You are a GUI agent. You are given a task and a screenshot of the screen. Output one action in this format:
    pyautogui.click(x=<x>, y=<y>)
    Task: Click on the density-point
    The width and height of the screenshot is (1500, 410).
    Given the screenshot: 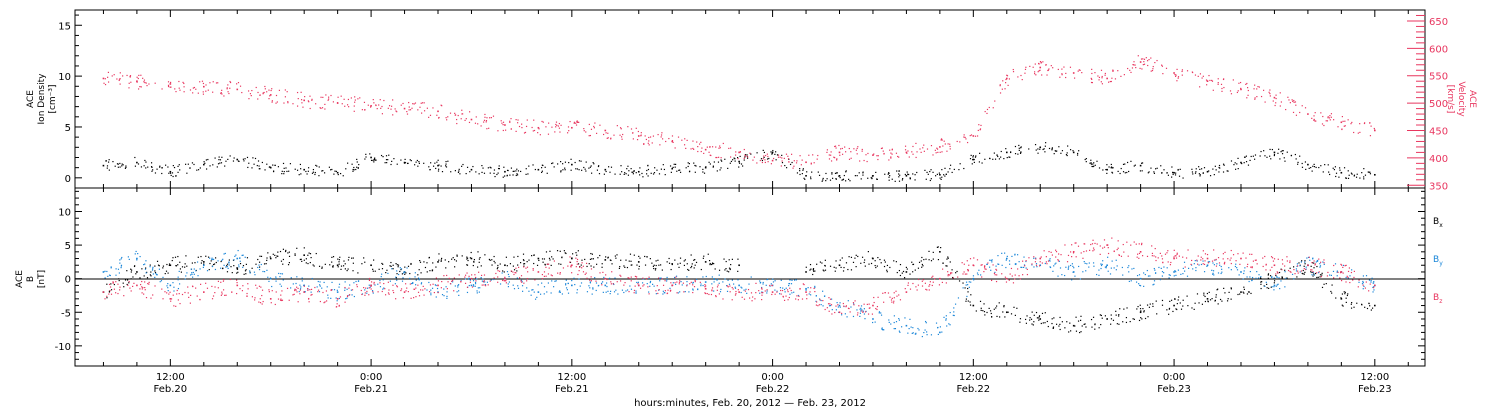 What is the action you would take?
    pyautogui.click(x=1174, y=172)
    